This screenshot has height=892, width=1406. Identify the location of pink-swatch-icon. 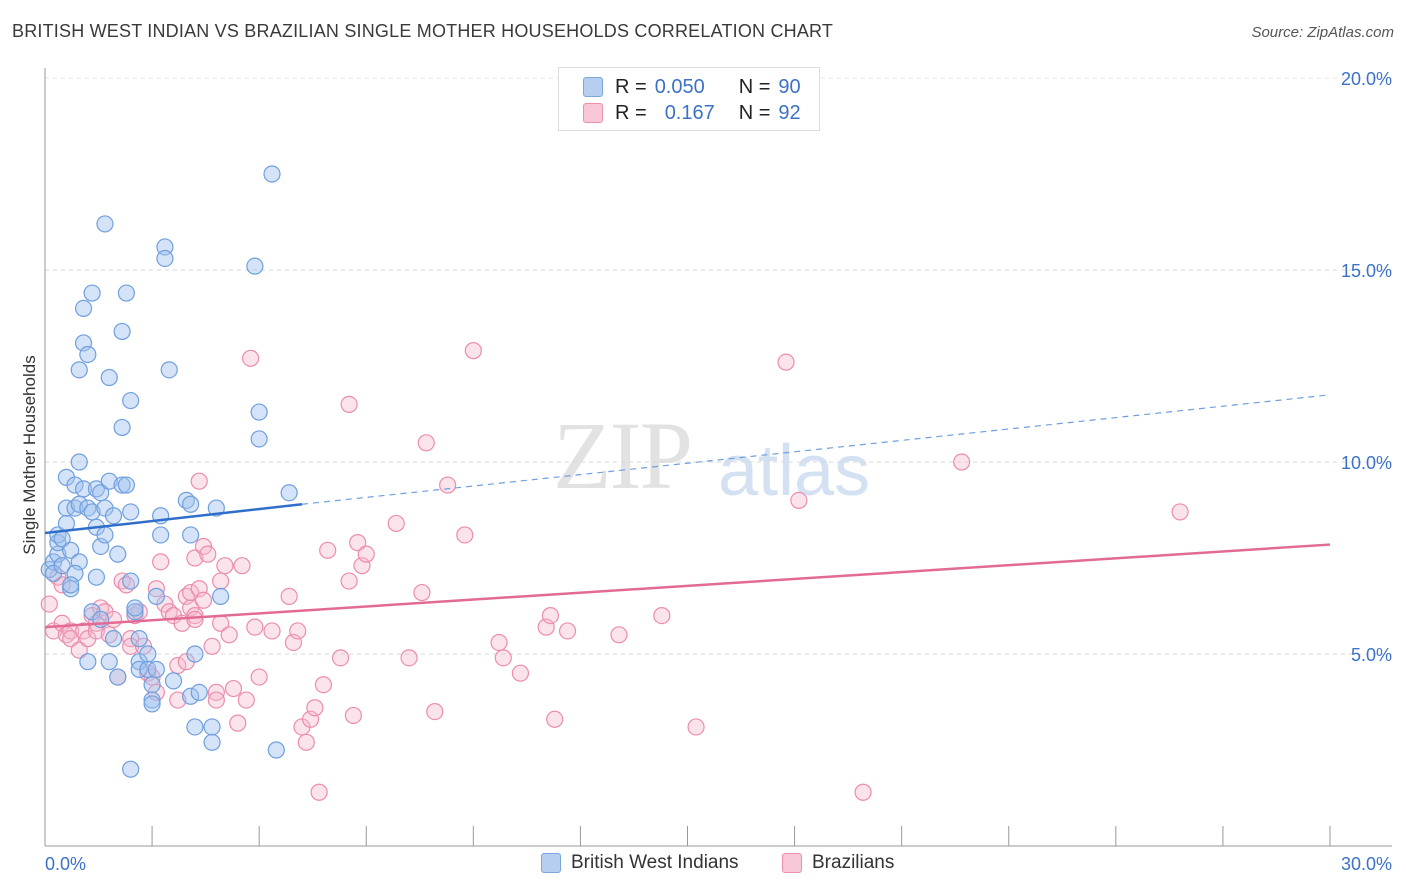
(593, 113).